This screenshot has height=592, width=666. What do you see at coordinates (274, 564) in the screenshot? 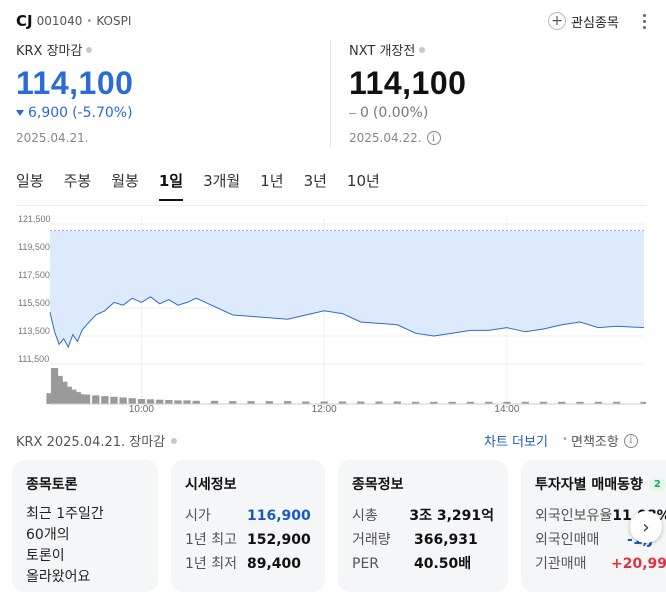
I see `row-value: 89,400` at bounding box center [274, 564].